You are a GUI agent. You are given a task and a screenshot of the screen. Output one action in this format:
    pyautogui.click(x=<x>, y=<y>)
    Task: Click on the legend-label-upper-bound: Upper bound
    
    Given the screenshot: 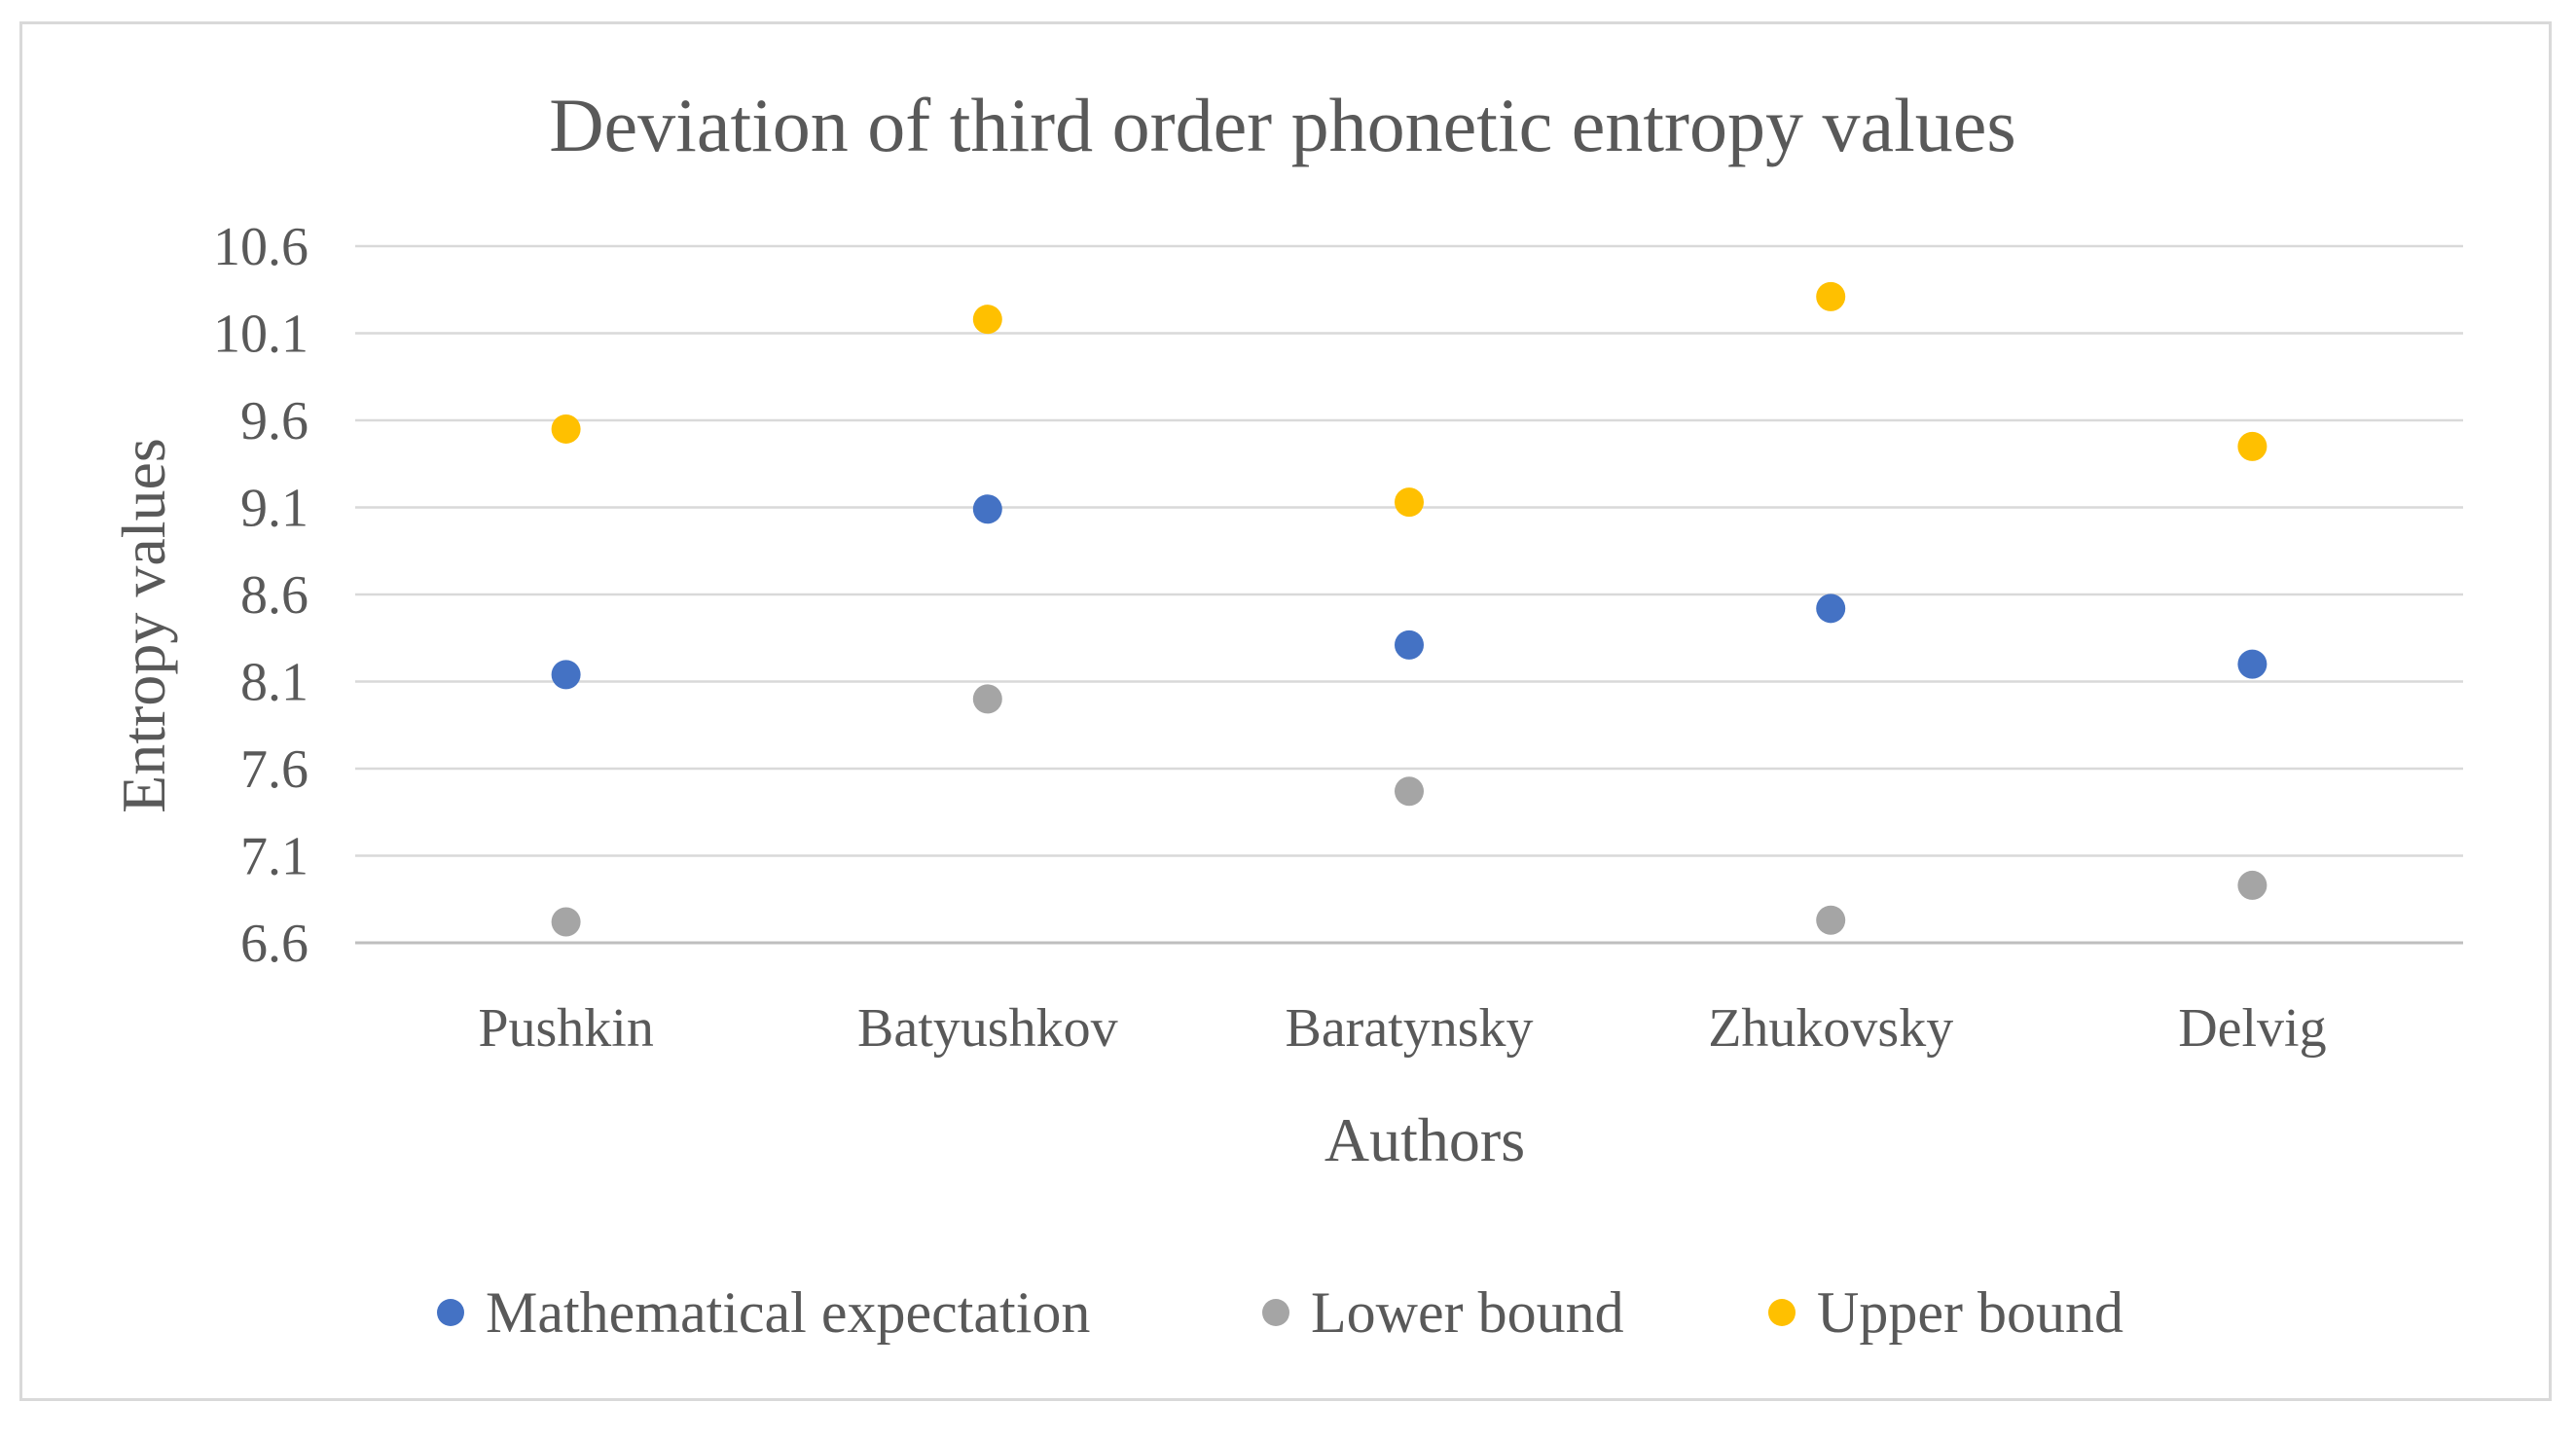 What is the action you would take?
    pyautogui.click(x=1970, y=1312)
    